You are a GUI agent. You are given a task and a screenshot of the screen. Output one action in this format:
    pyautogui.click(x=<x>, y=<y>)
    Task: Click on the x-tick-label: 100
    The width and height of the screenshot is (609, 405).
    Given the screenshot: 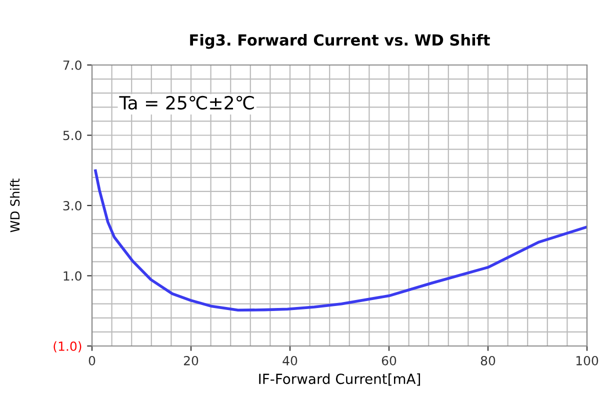 What is the action you would take?
    pyautogui.click(x=587, y=361)
    